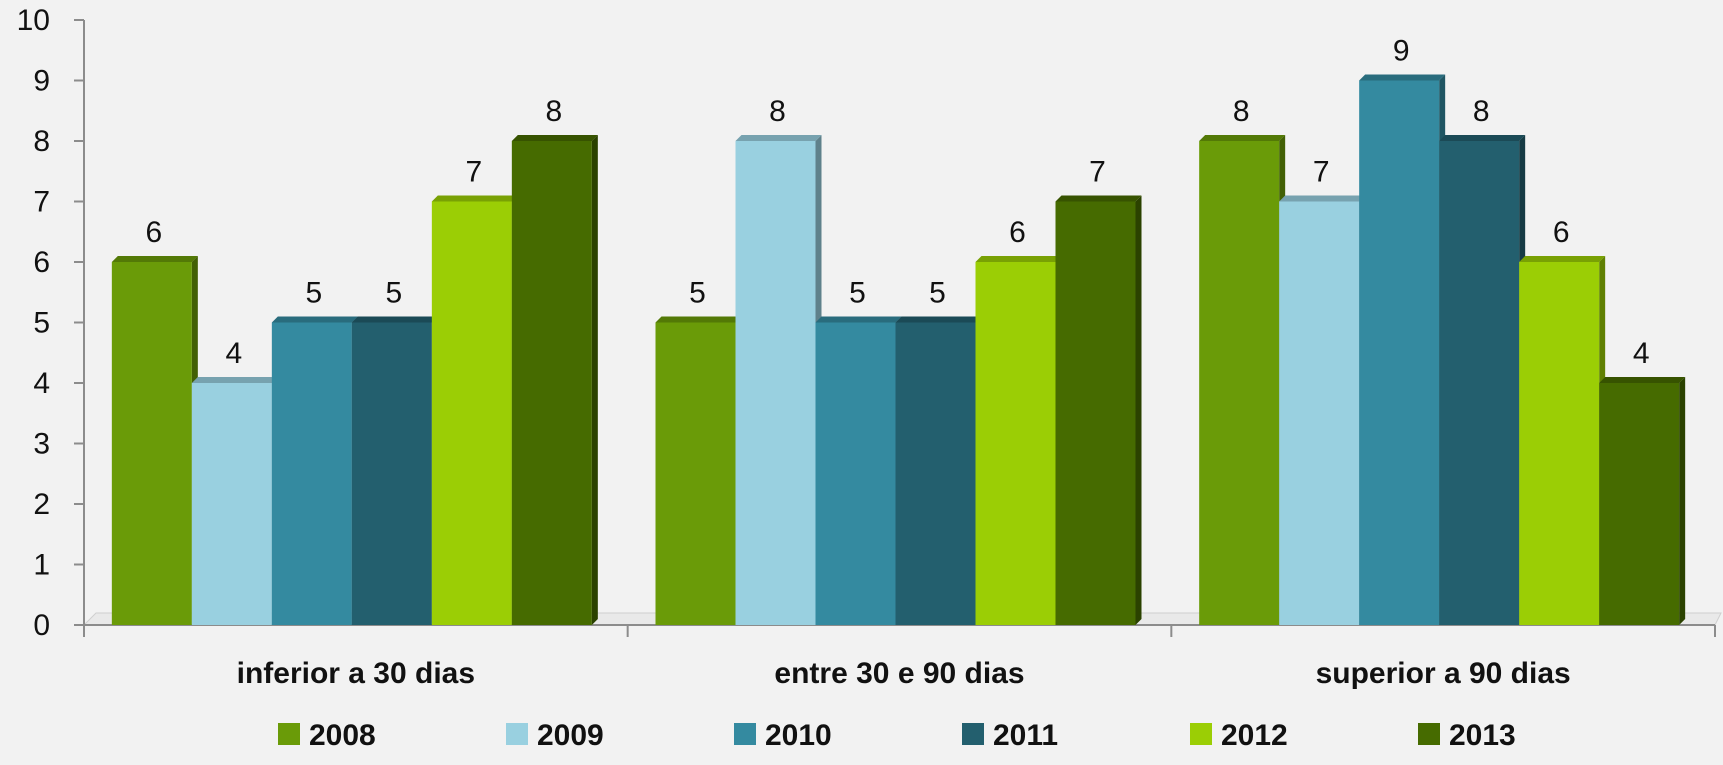  I want to click on legend-swatch-2010, so click(745, 734).